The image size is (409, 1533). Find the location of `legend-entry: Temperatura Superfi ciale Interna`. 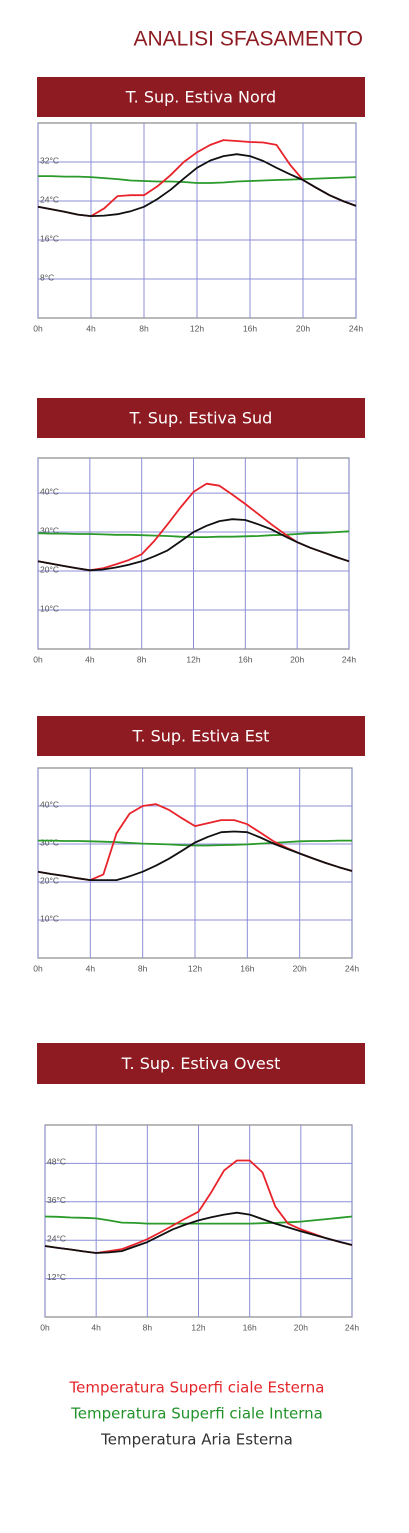

legend-entry: Temperatura Superfi ciale Interna is located at coordinates (196, 1414).